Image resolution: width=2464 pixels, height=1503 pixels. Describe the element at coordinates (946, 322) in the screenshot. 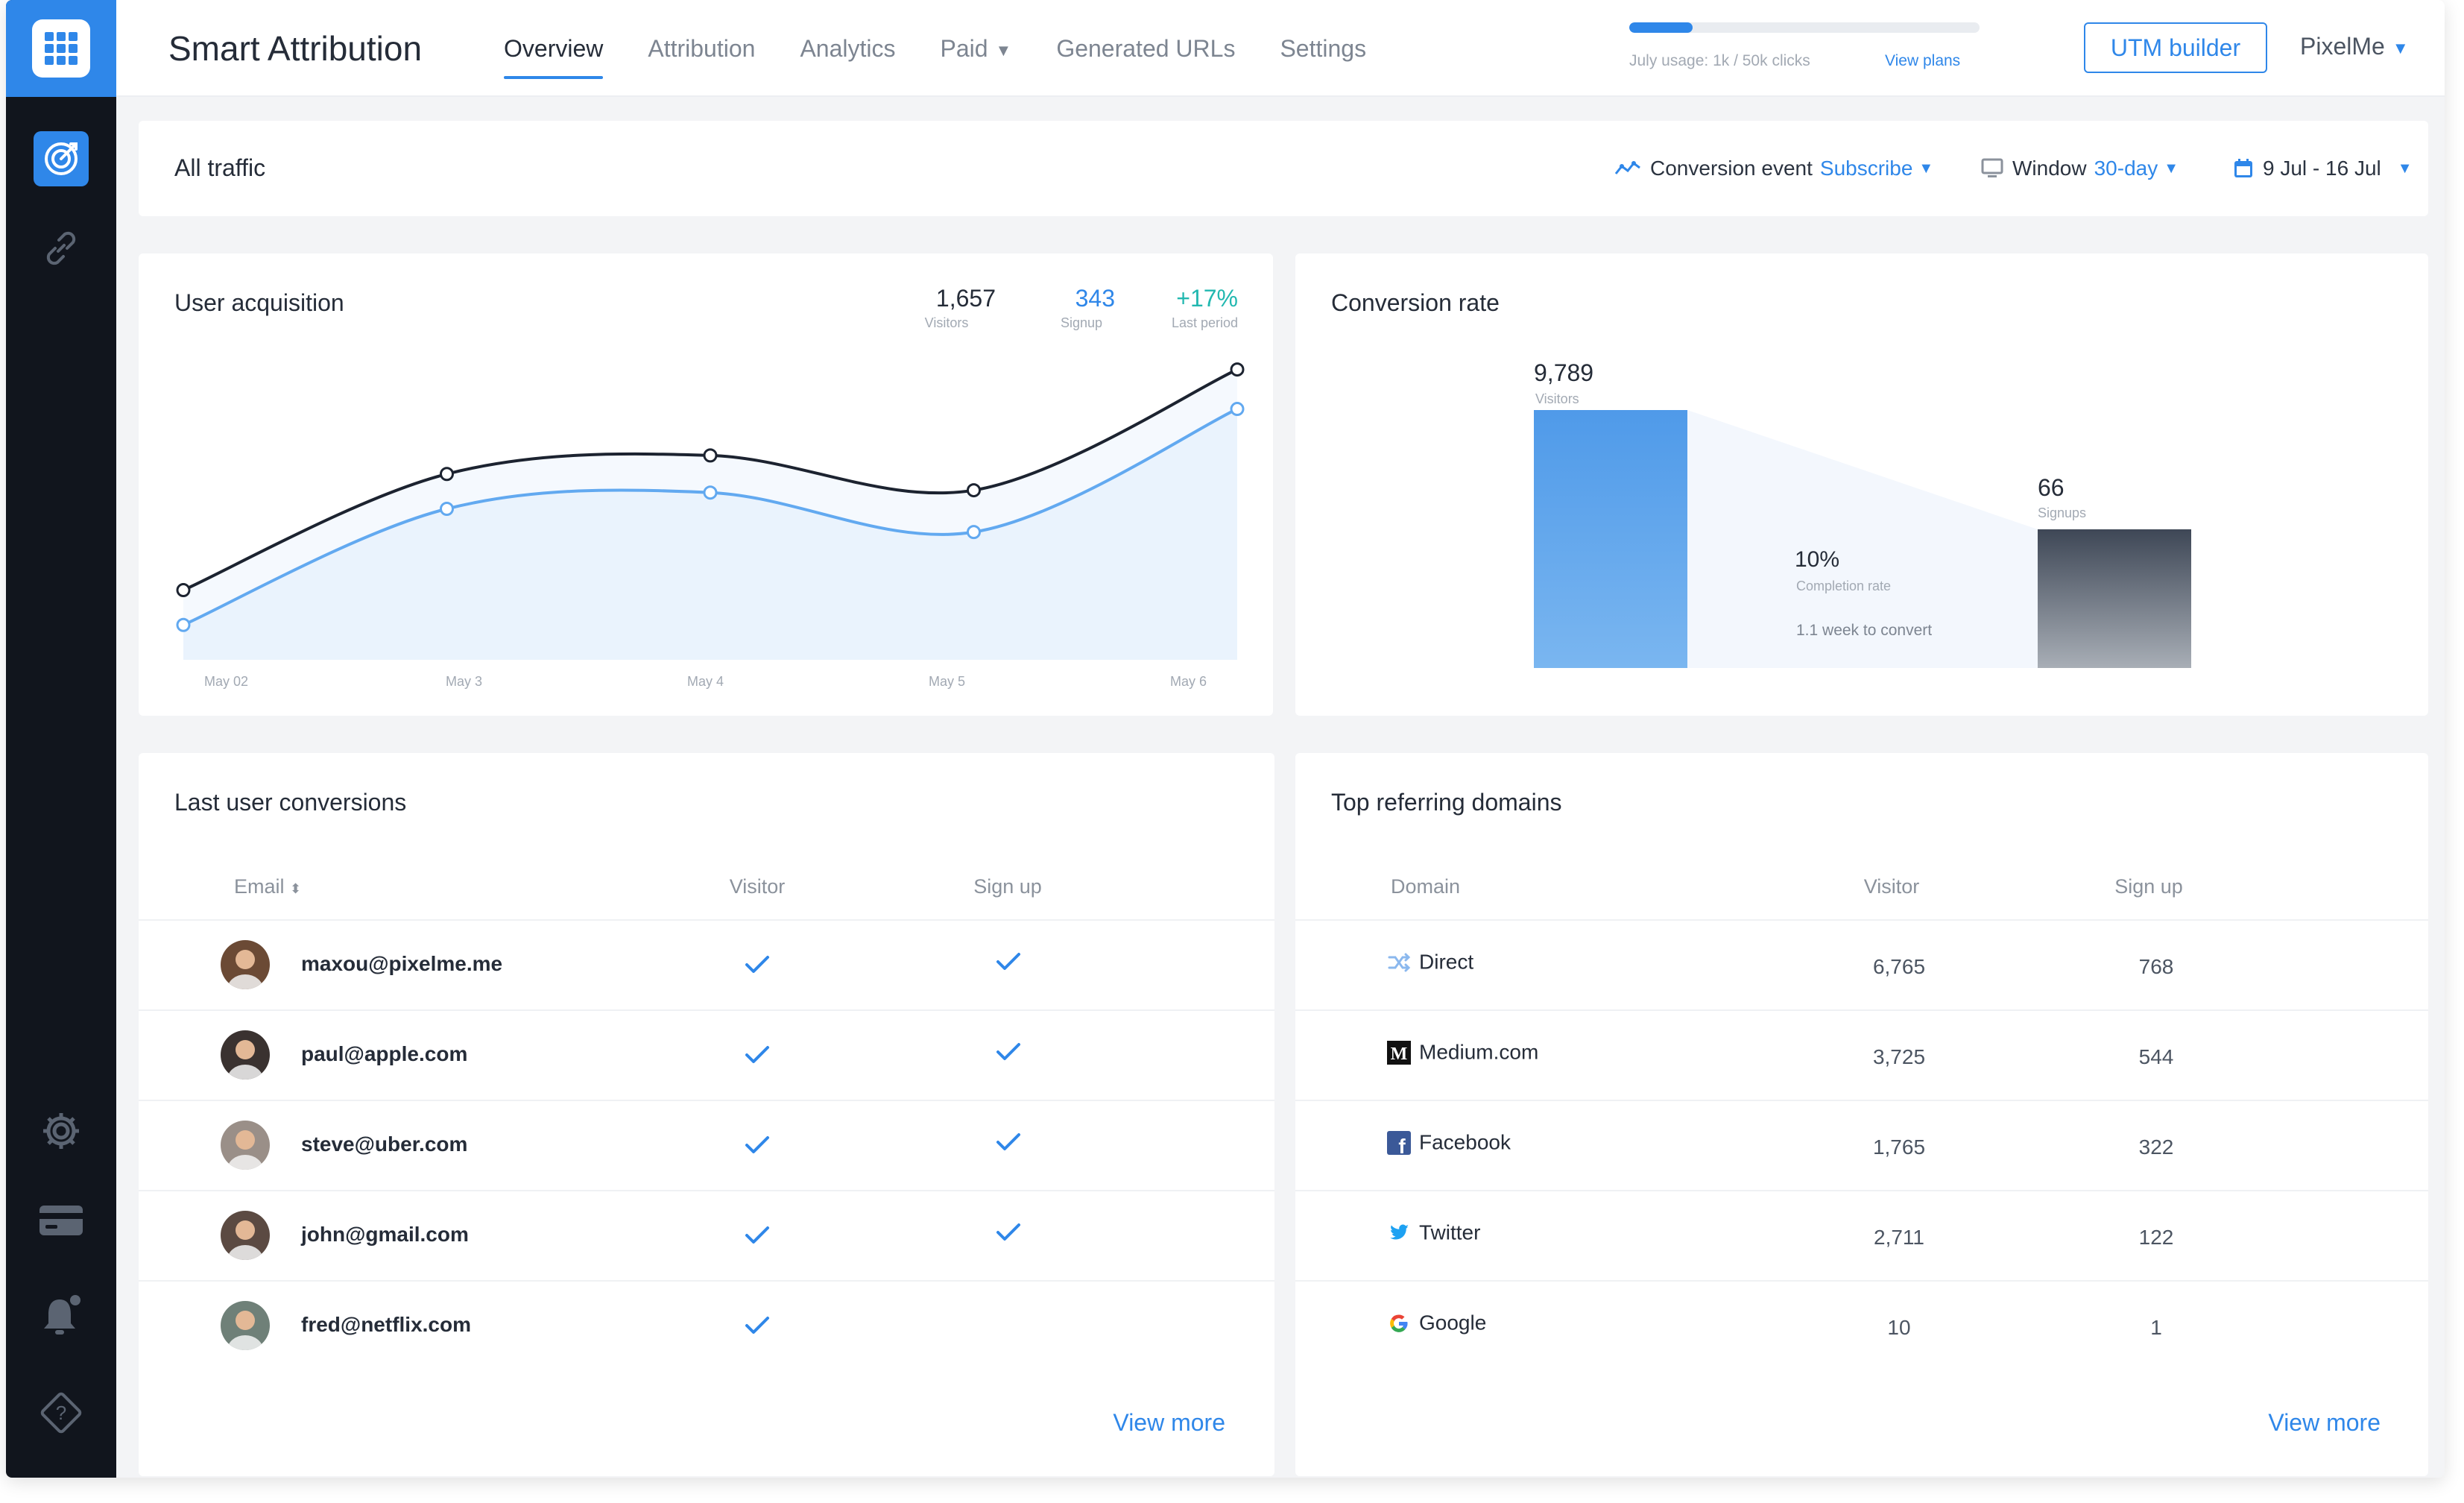

I see `stat-label: Visitors` at that location.